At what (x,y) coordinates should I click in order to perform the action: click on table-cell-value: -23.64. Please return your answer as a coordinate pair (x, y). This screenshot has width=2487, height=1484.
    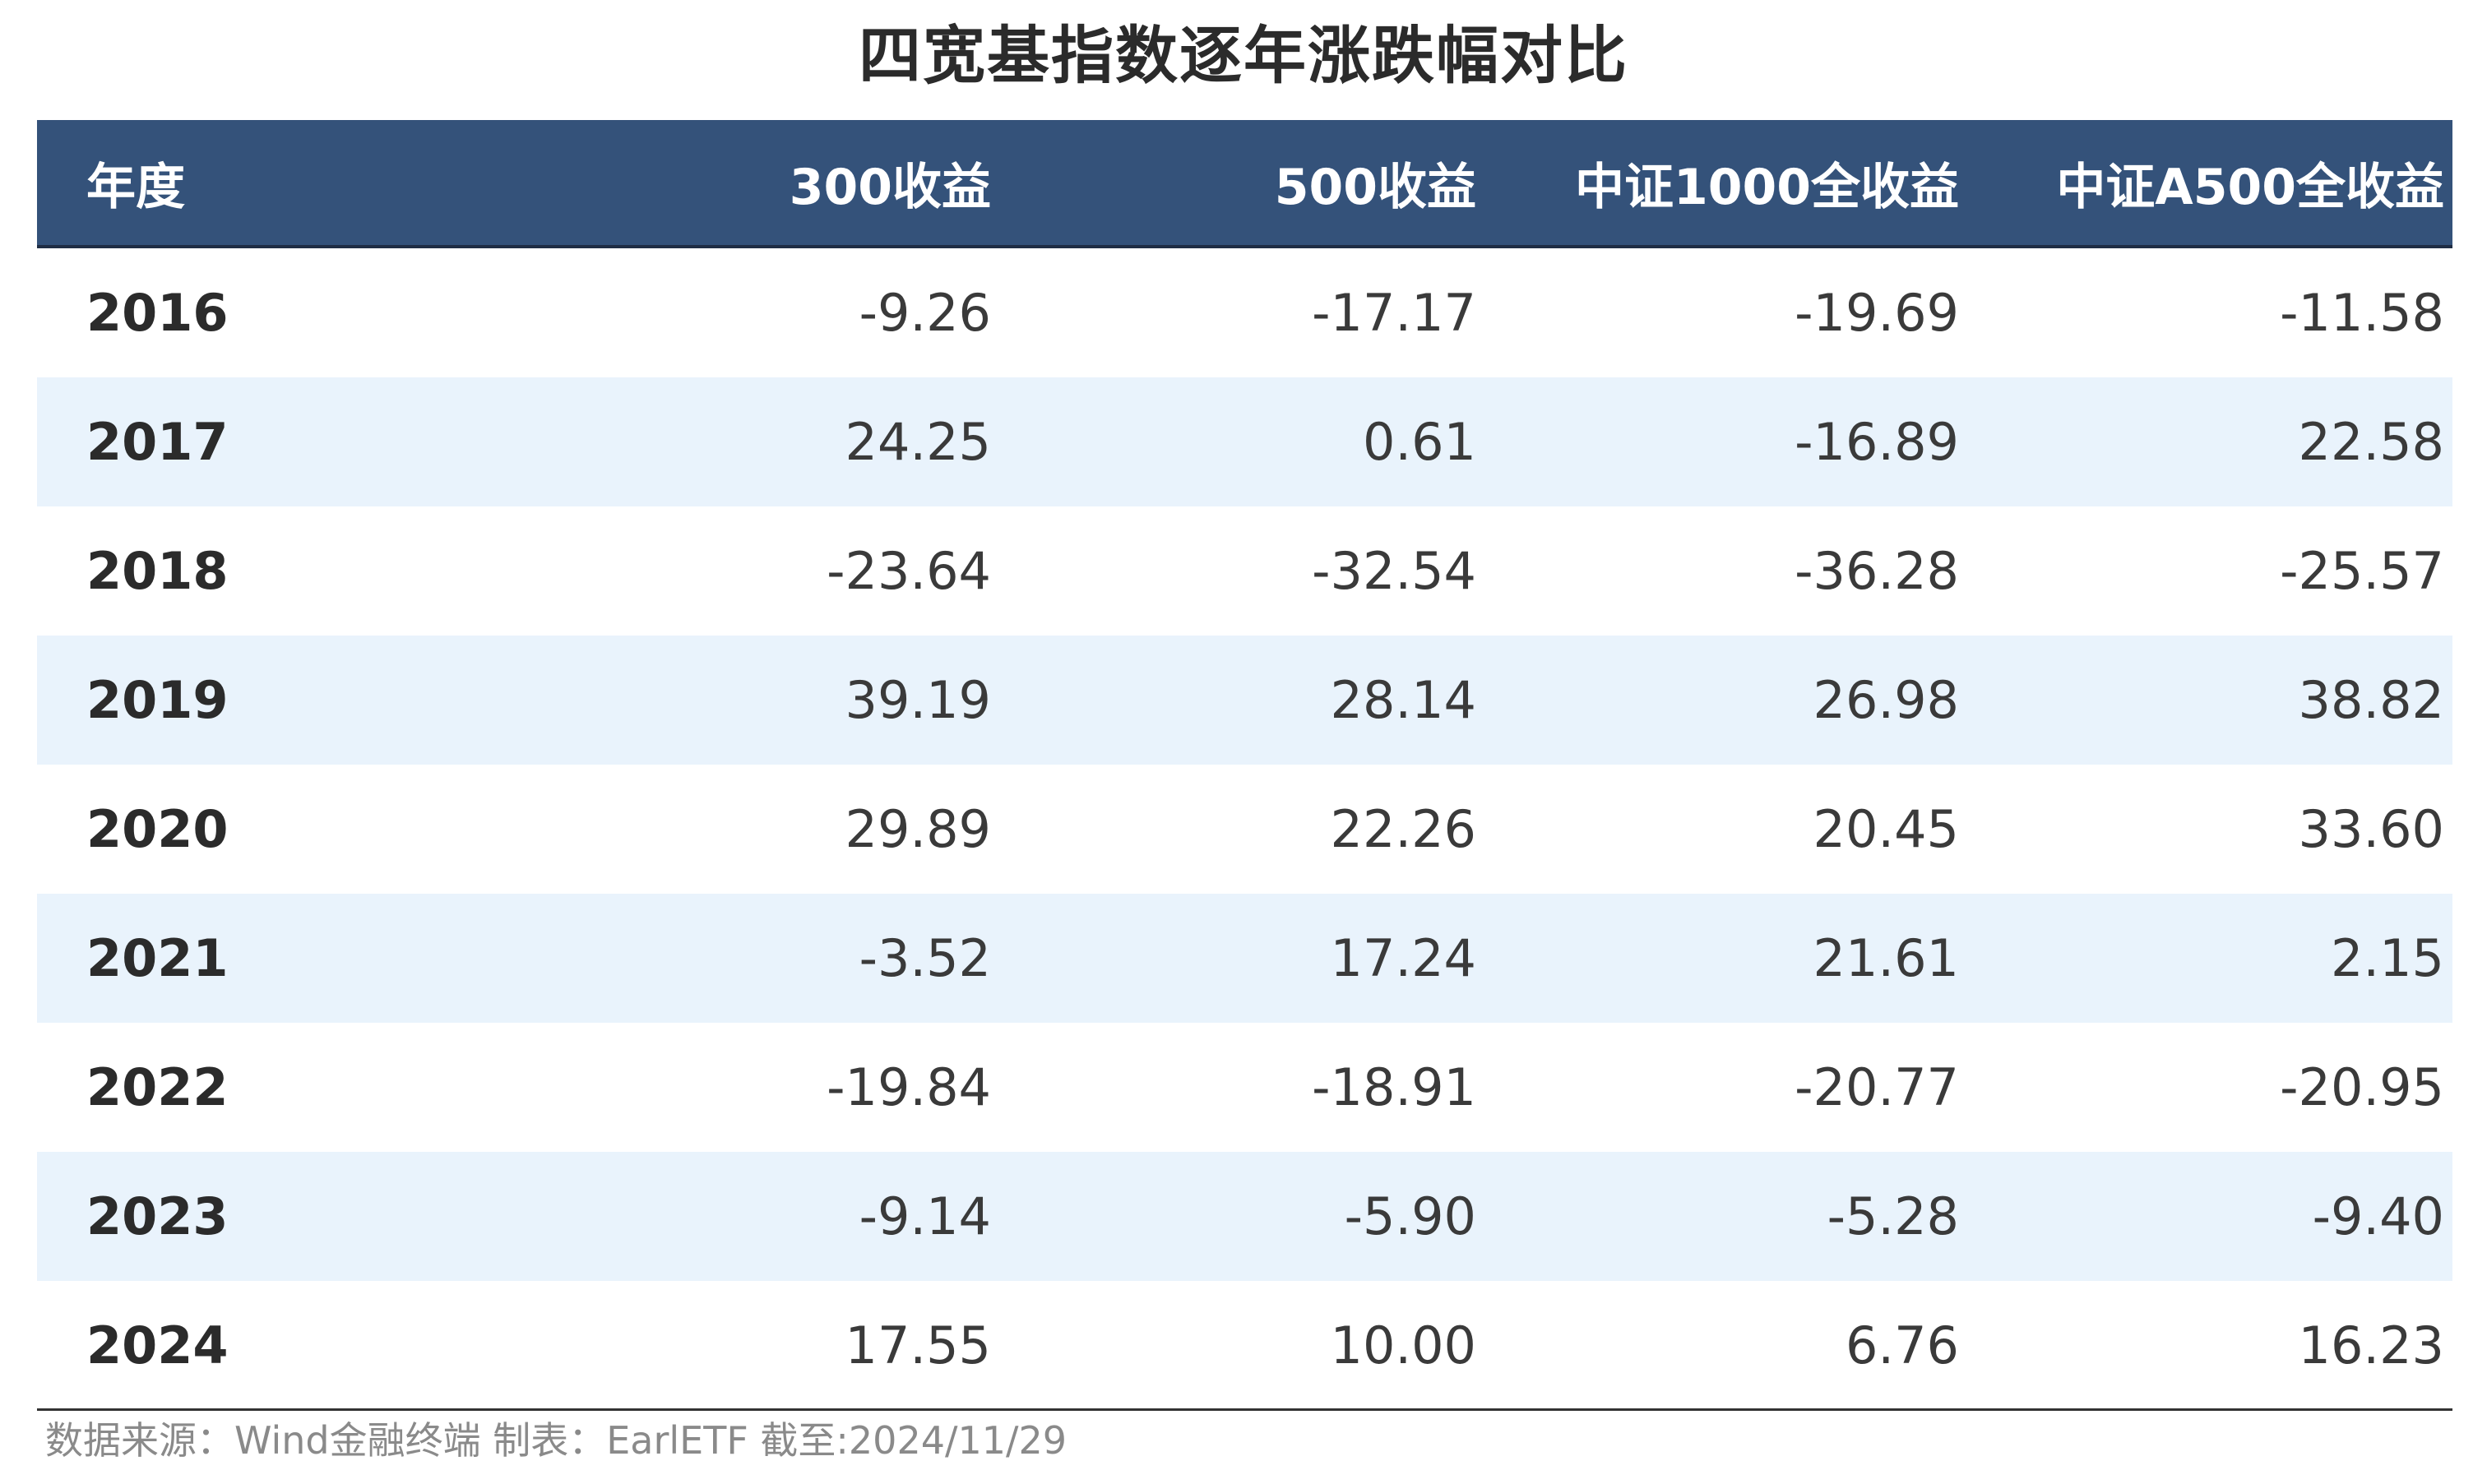
    Looking at the image, I should click on (909, 571).